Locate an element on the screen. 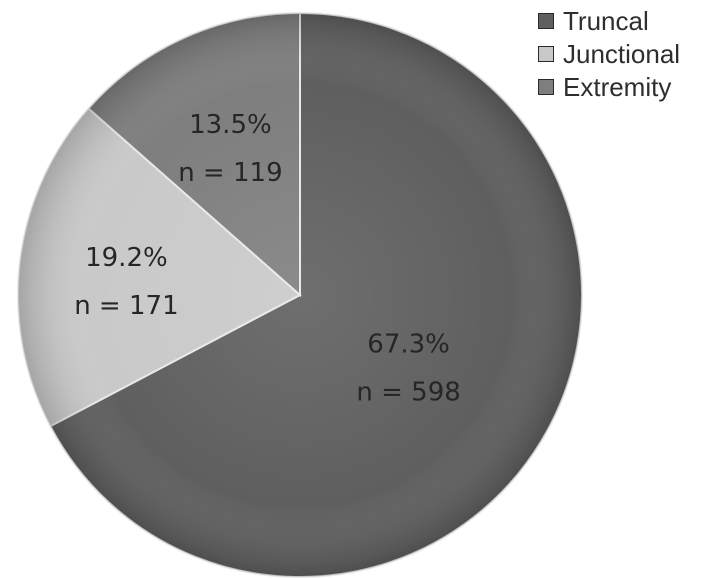 This screenshot has height=579, width=715. legend-item-truncal: Truncal is located at coordinates (609, 20).